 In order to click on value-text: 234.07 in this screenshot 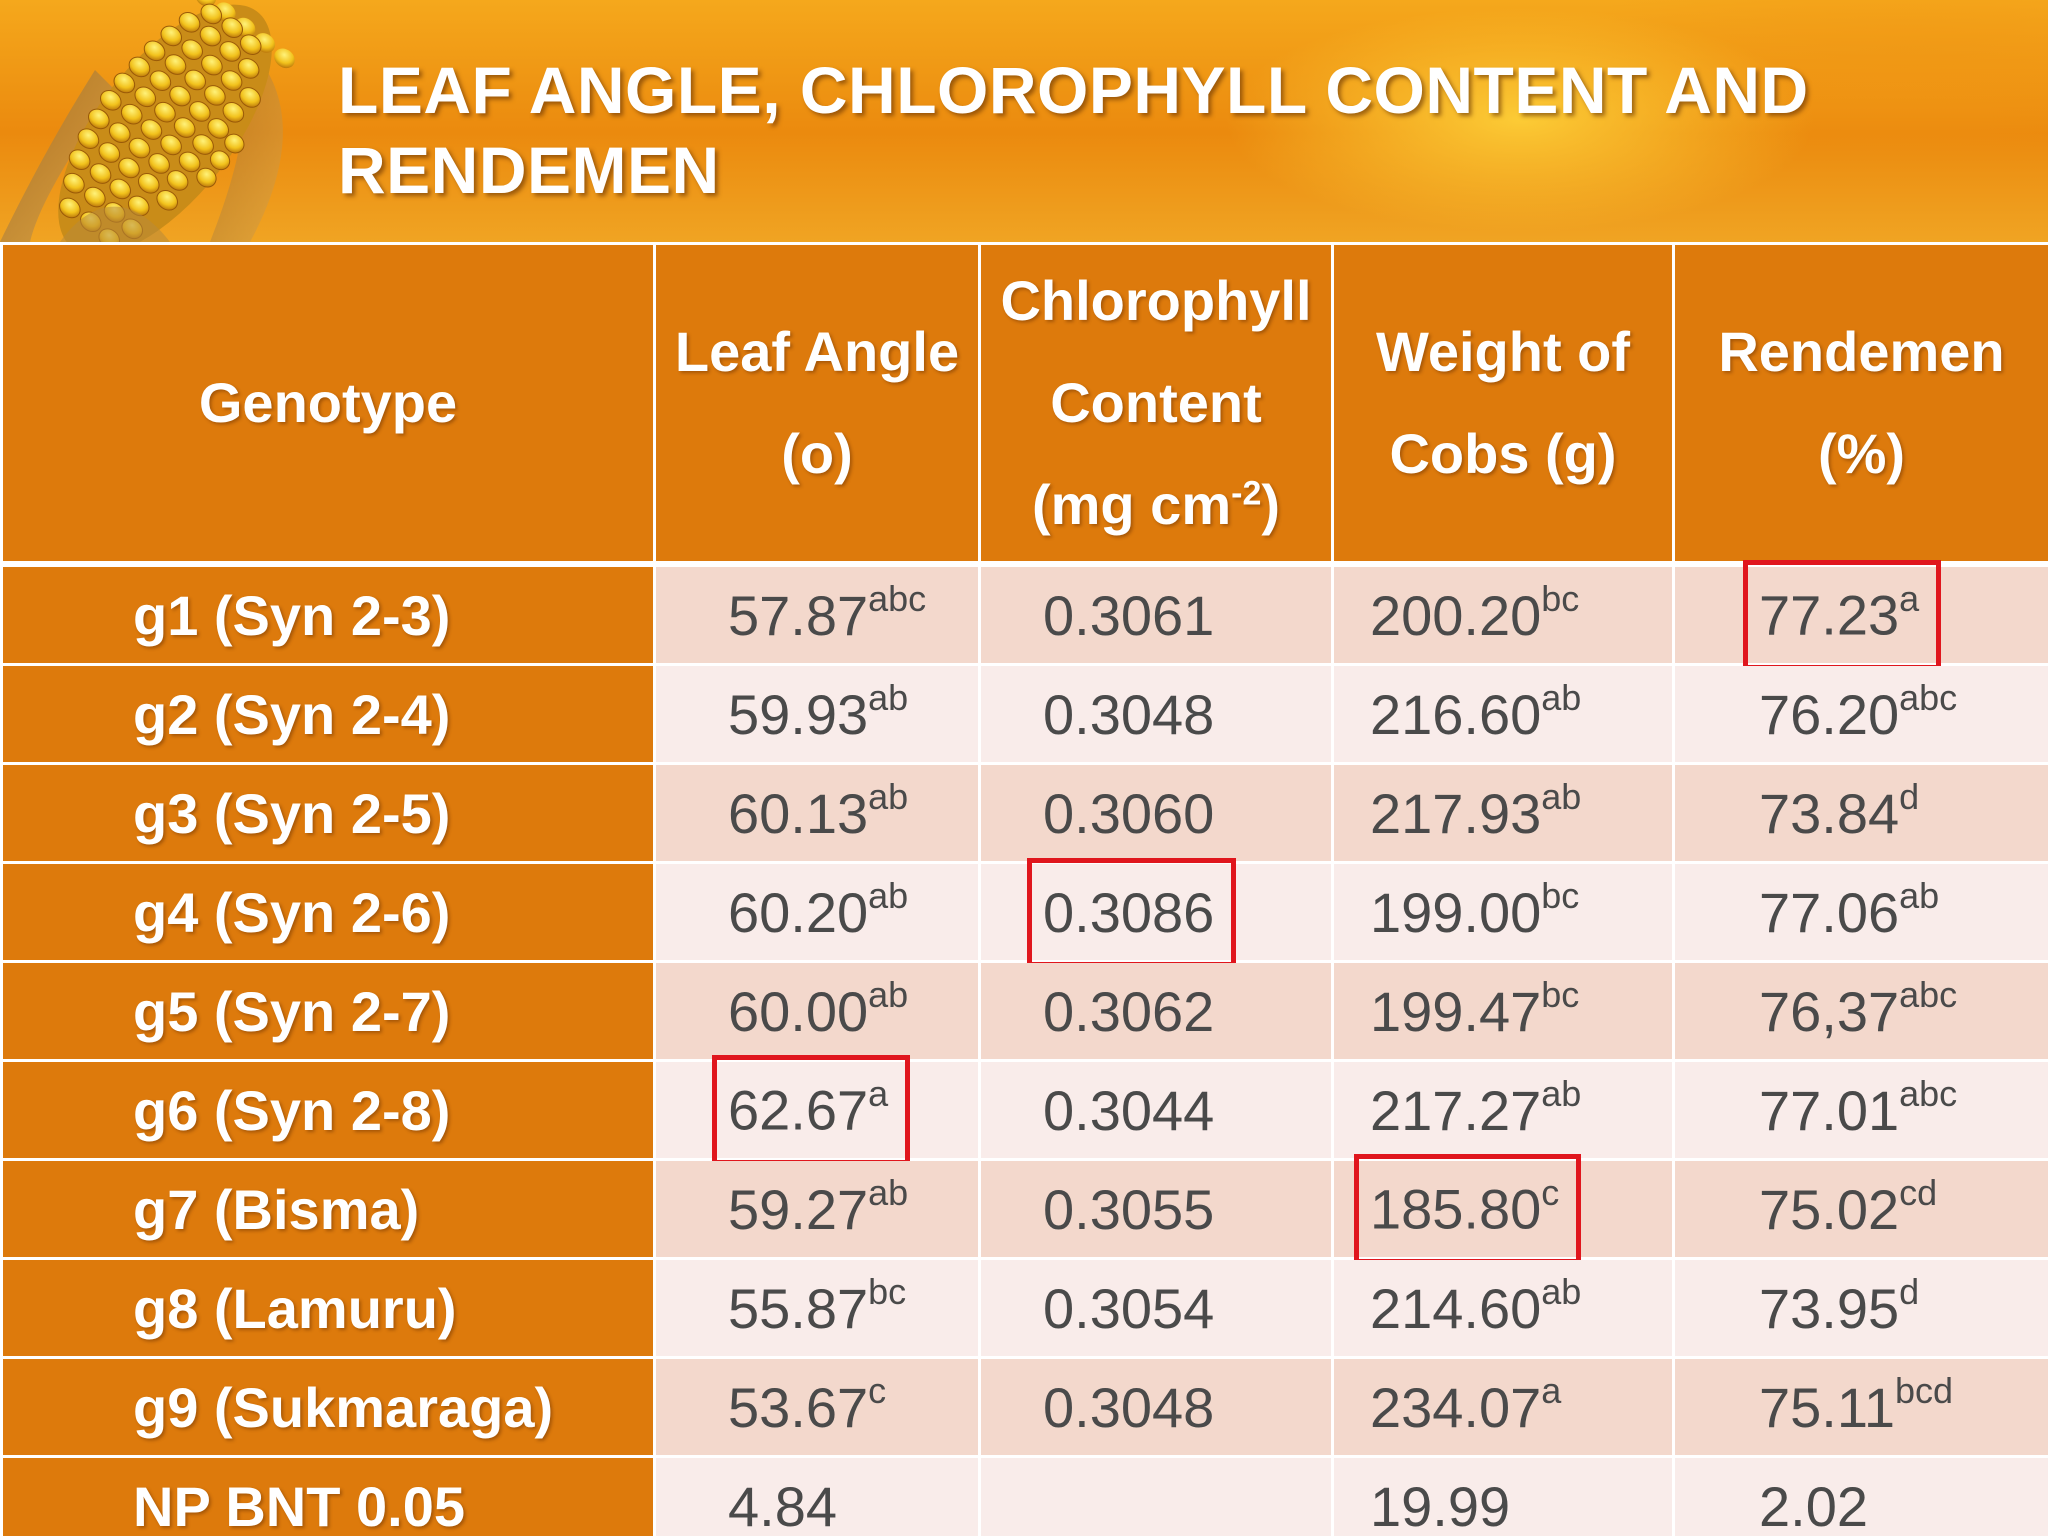, I will do `click(1456, 1407)`.